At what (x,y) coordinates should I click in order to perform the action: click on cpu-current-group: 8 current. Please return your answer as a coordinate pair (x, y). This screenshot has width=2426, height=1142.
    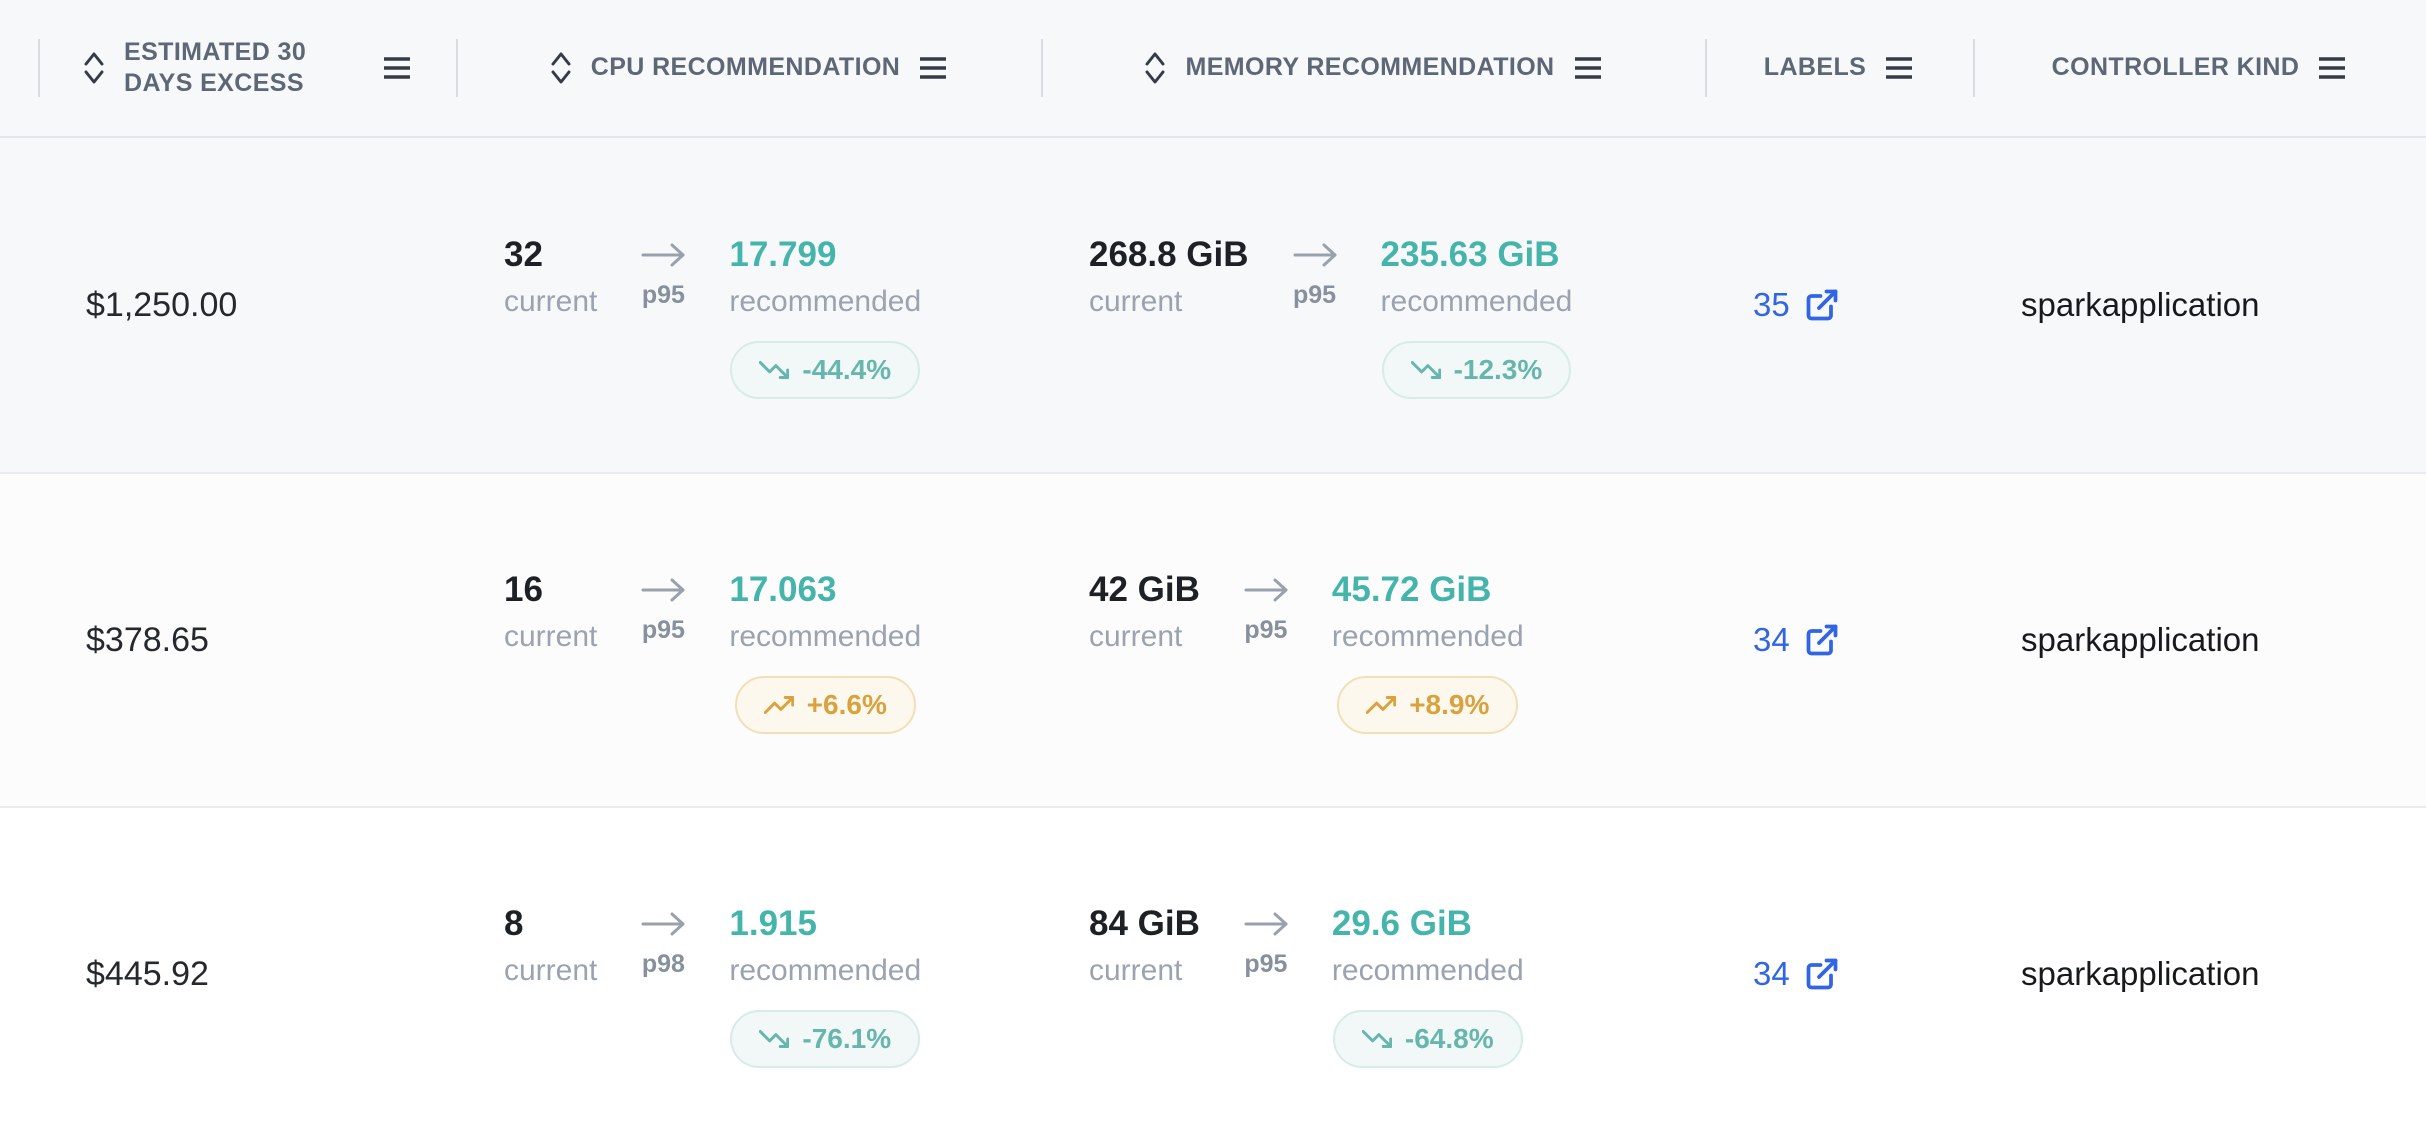
    Looking at the image, I should click on (550, 946).